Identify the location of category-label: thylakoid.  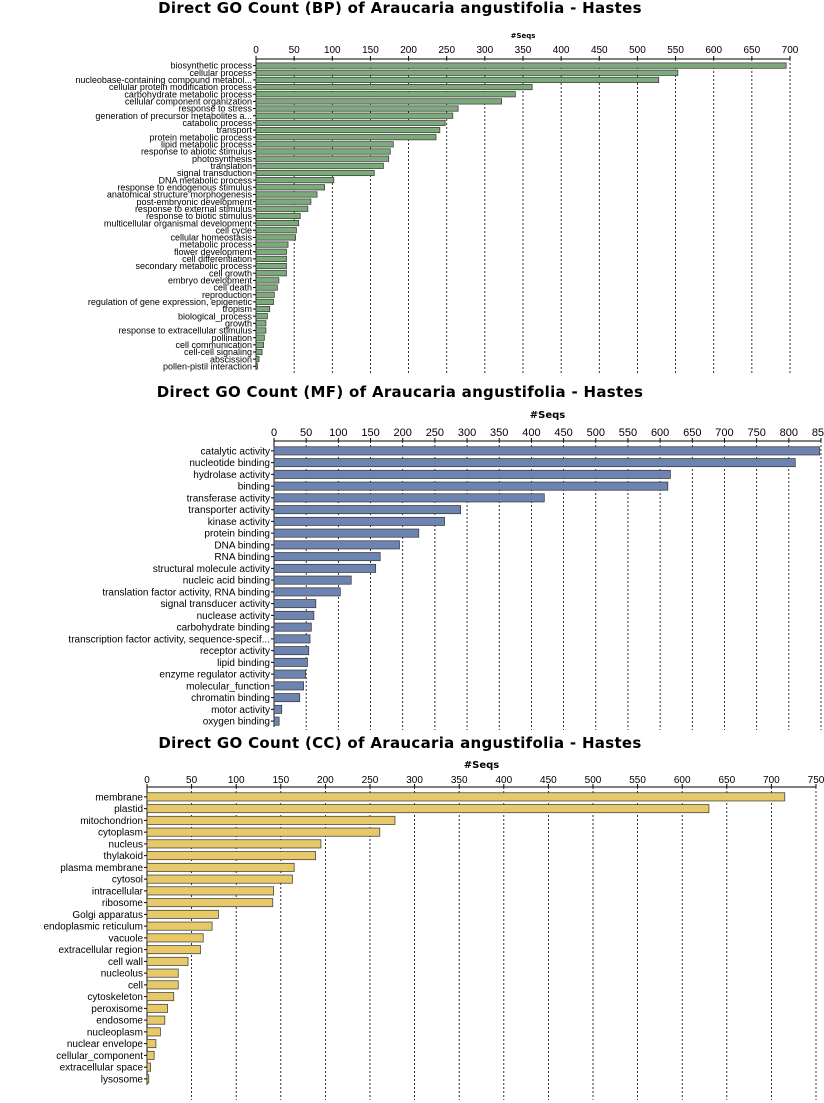
(123, 856).